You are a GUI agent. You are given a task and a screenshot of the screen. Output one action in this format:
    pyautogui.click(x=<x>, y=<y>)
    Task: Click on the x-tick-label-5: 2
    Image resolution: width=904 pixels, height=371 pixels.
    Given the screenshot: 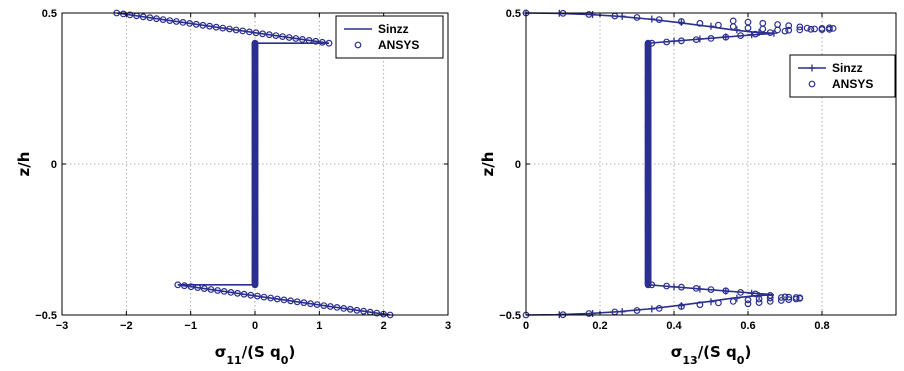 What is the action you would take?
    pyautogui.click(x=384, y=326)
    